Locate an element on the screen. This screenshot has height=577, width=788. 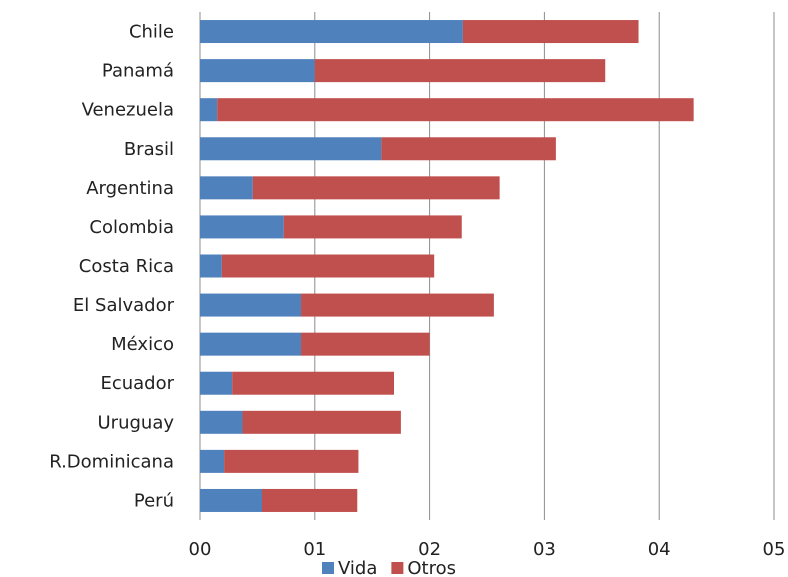
x-tick-label: 01 is located at coordinates (314, 549).